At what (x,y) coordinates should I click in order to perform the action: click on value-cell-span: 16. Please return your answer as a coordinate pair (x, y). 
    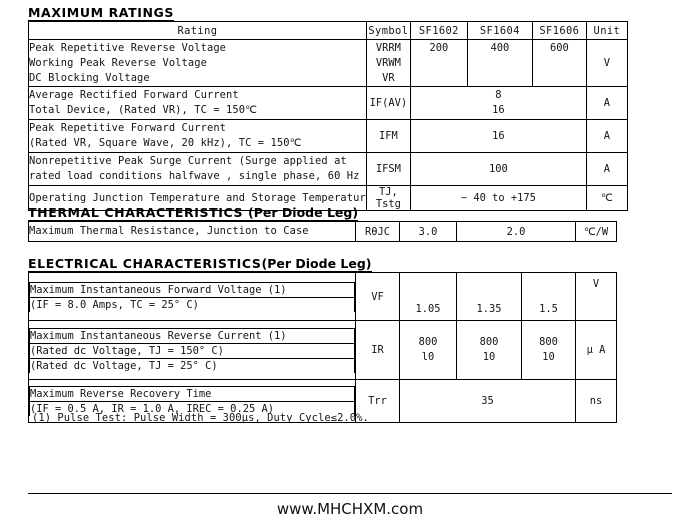
    Looking at the image, I should click on (498, 136).